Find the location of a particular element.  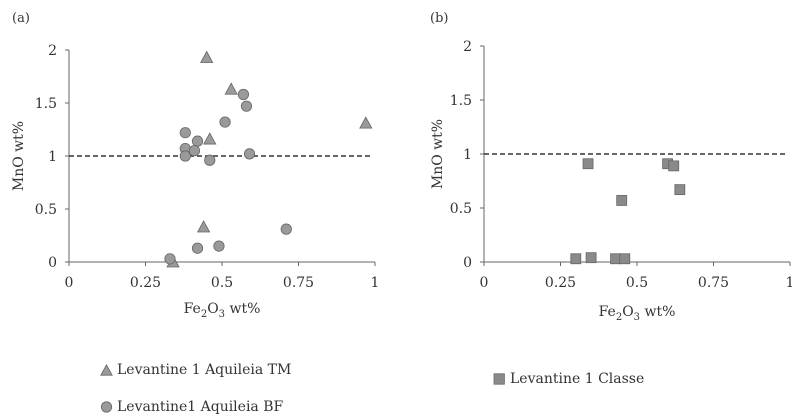

legend-label-classe: Levantine 1 Classe is located at coordinates (577, 379).